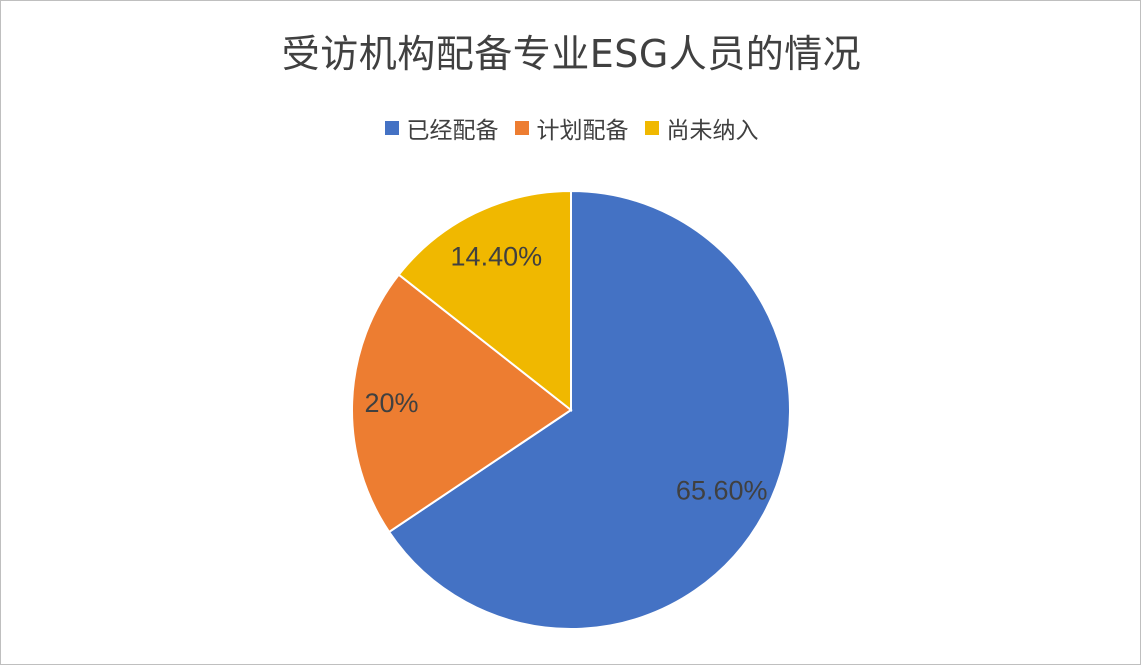 The height and width of the screenshot is (666, 1141). Describe the element at coordinates (571, 54) in the screenshot. I see `chart-title: 受访机构配备专业ESG人员的情况` at that location.